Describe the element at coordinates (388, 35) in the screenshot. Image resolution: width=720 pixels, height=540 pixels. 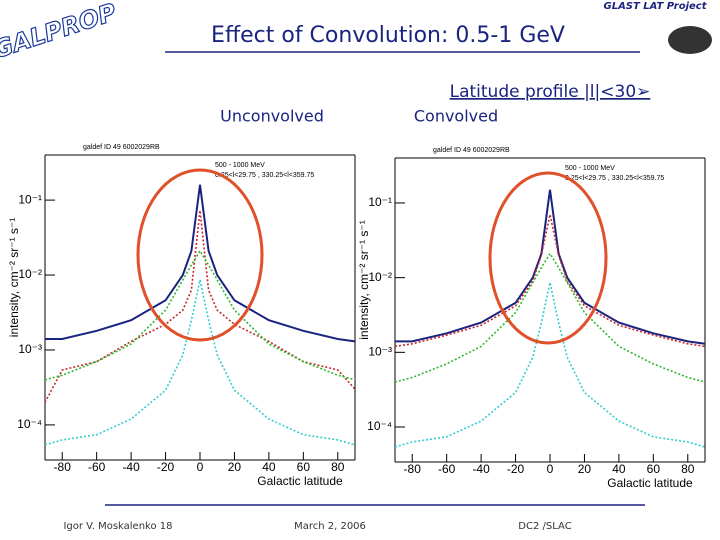
I see `slide-title: Effect of Convolution: 0.5-1 GeV` at that location.